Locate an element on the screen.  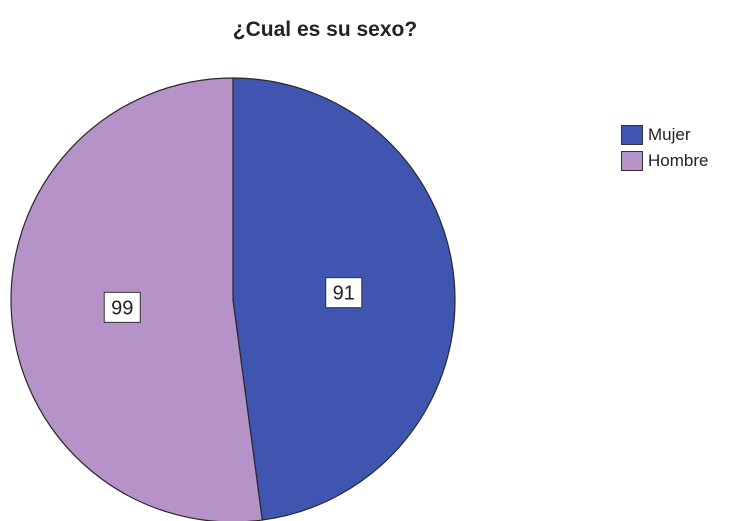
legend-swatch-hombre is located at coordinates (632, 161).